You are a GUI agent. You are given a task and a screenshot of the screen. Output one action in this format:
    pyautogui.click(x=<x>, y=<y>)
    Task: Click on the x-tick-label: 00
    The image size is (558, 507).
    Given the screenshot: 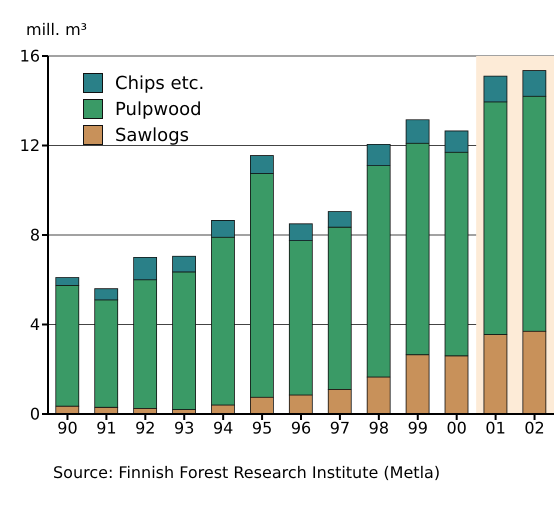 What is the action you would take?
    pyautogui.click(x=456, y=428)
    